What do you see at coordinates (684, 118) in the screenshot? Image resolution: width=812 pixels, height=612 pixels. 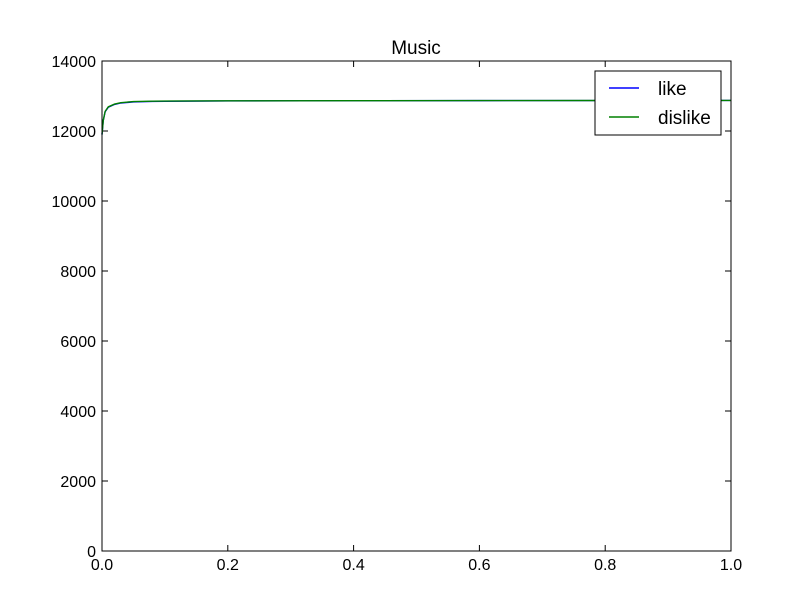 I see `legend-label-dislike: dislike` at bounding box center [684, 118].